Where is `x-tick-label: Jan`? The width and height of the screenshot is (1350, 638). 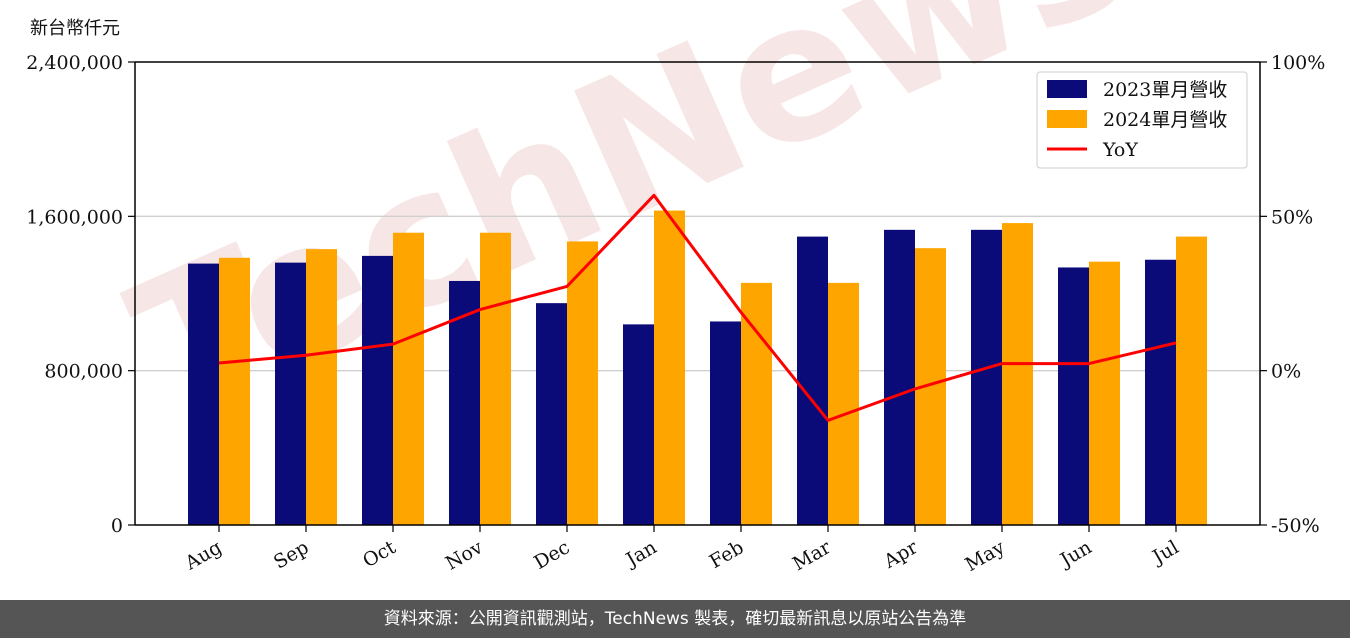
x-tick-label: Jan is located at coordinates (641, 554).